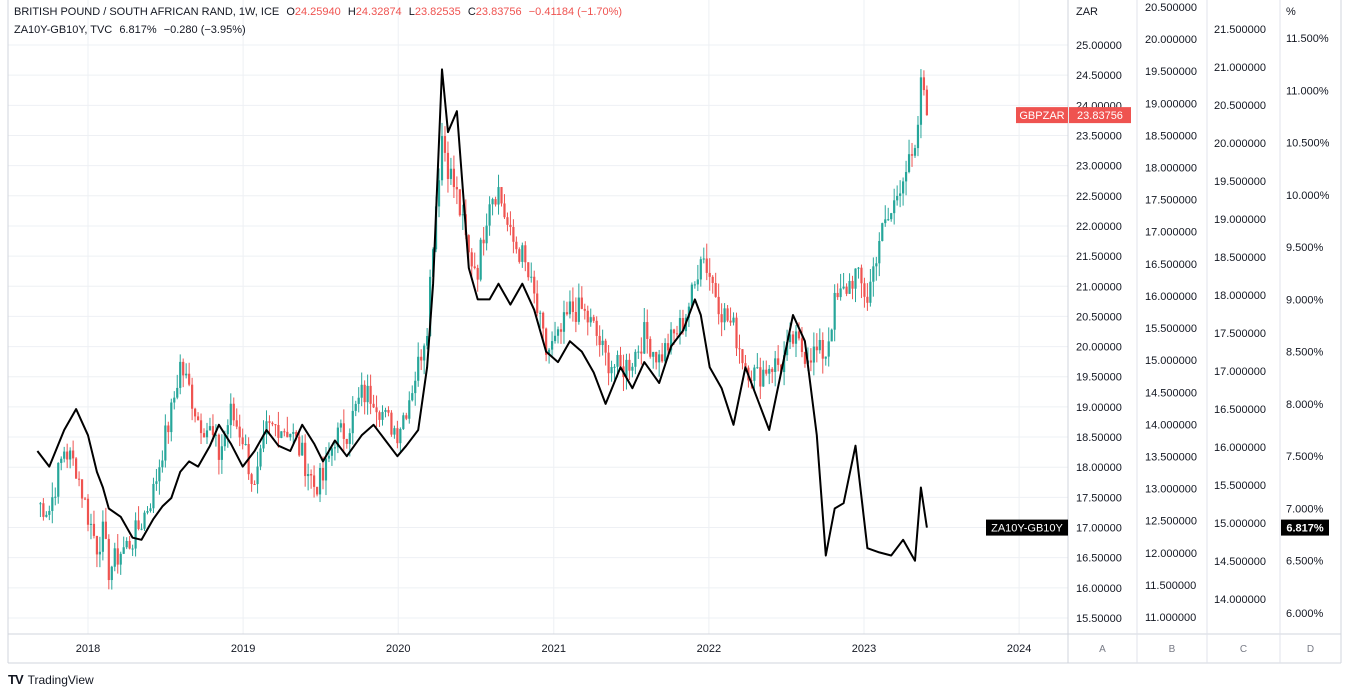 This screenshot has height=693, width=1345. I want to click on axis-tick-label: 19.50000, so click(1099, 378).